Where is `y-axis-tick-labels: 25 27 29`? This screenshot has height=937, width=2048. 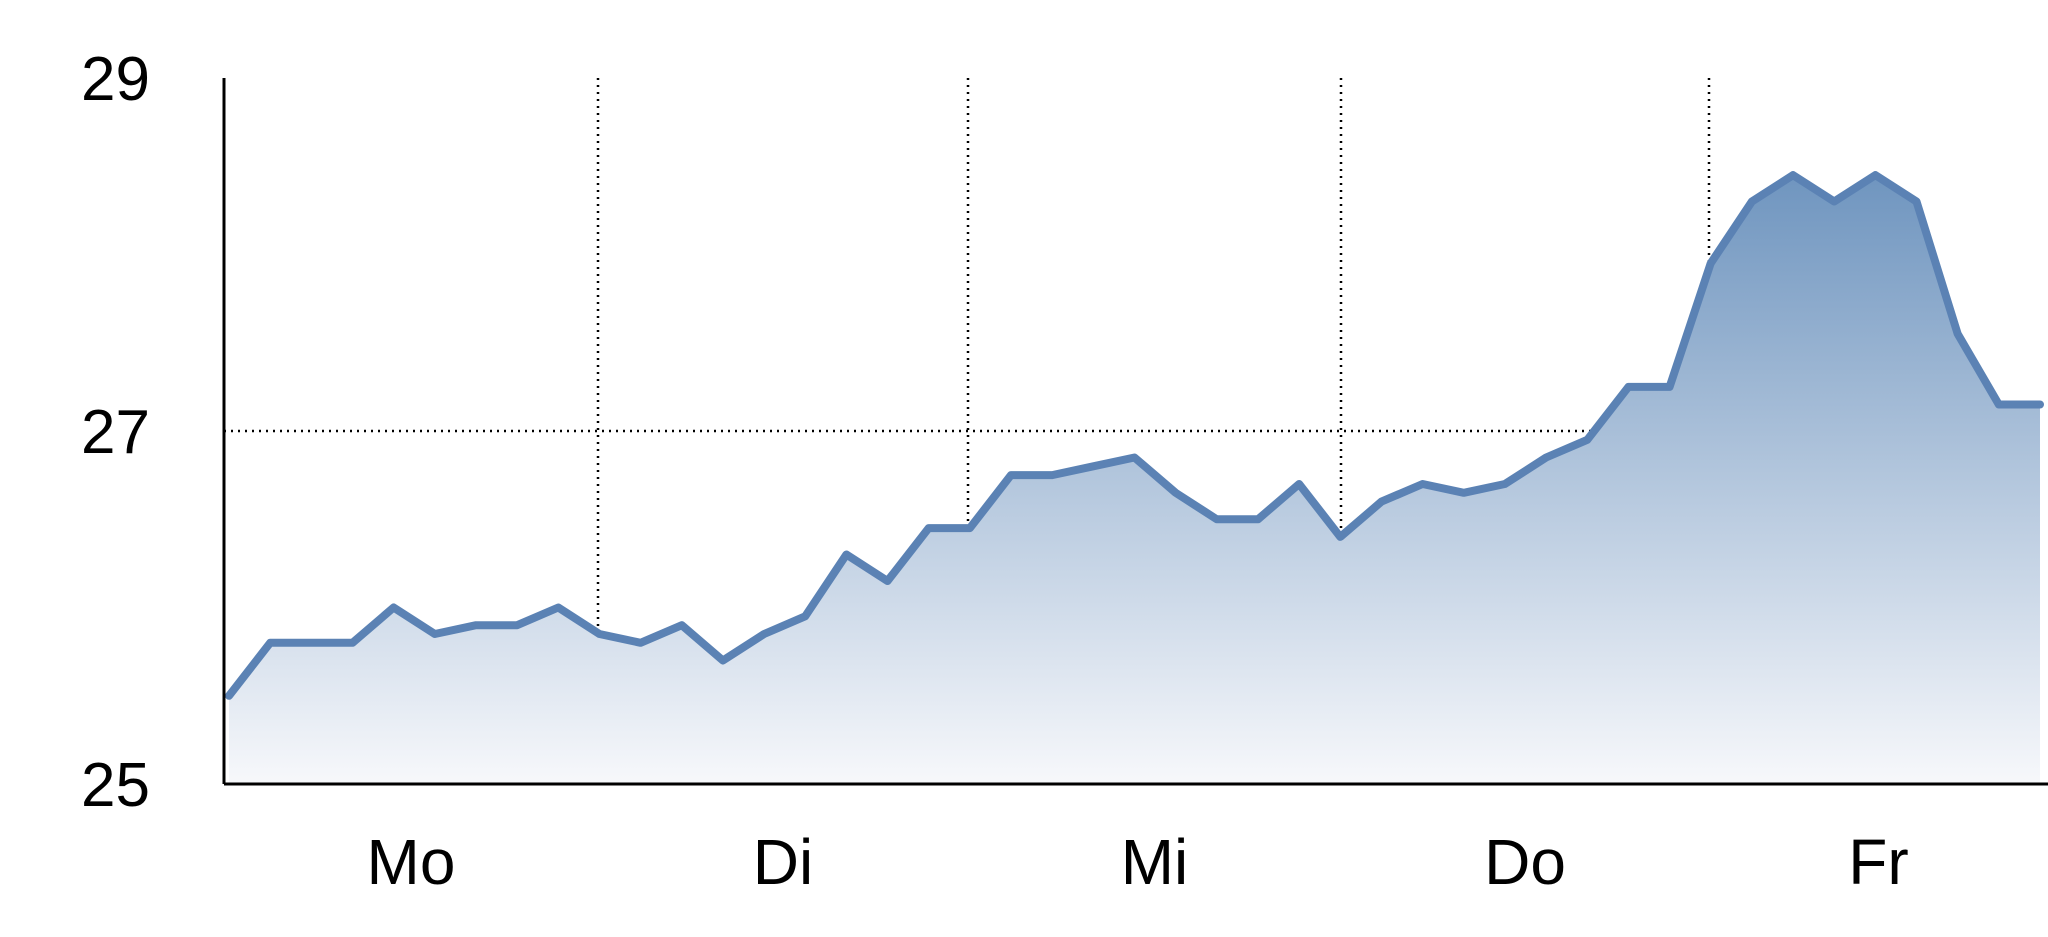
y-axis-tick-labels: 25 27 29 is located at coordinates (115, 432).